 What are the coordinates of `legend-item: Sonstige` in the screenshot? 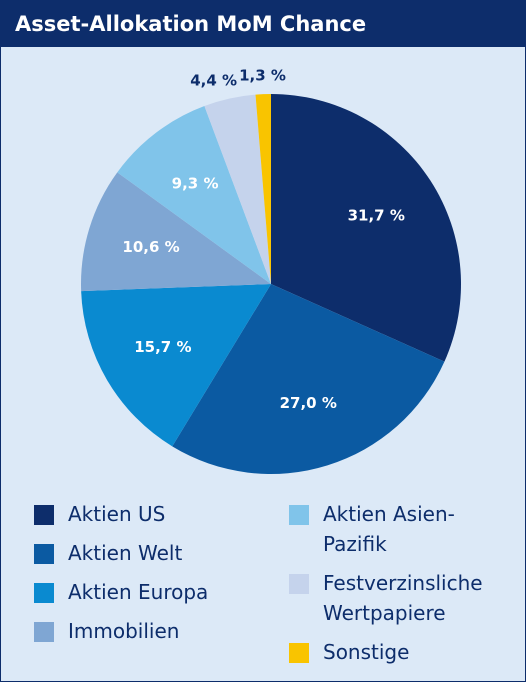 It's located at (393, 652).